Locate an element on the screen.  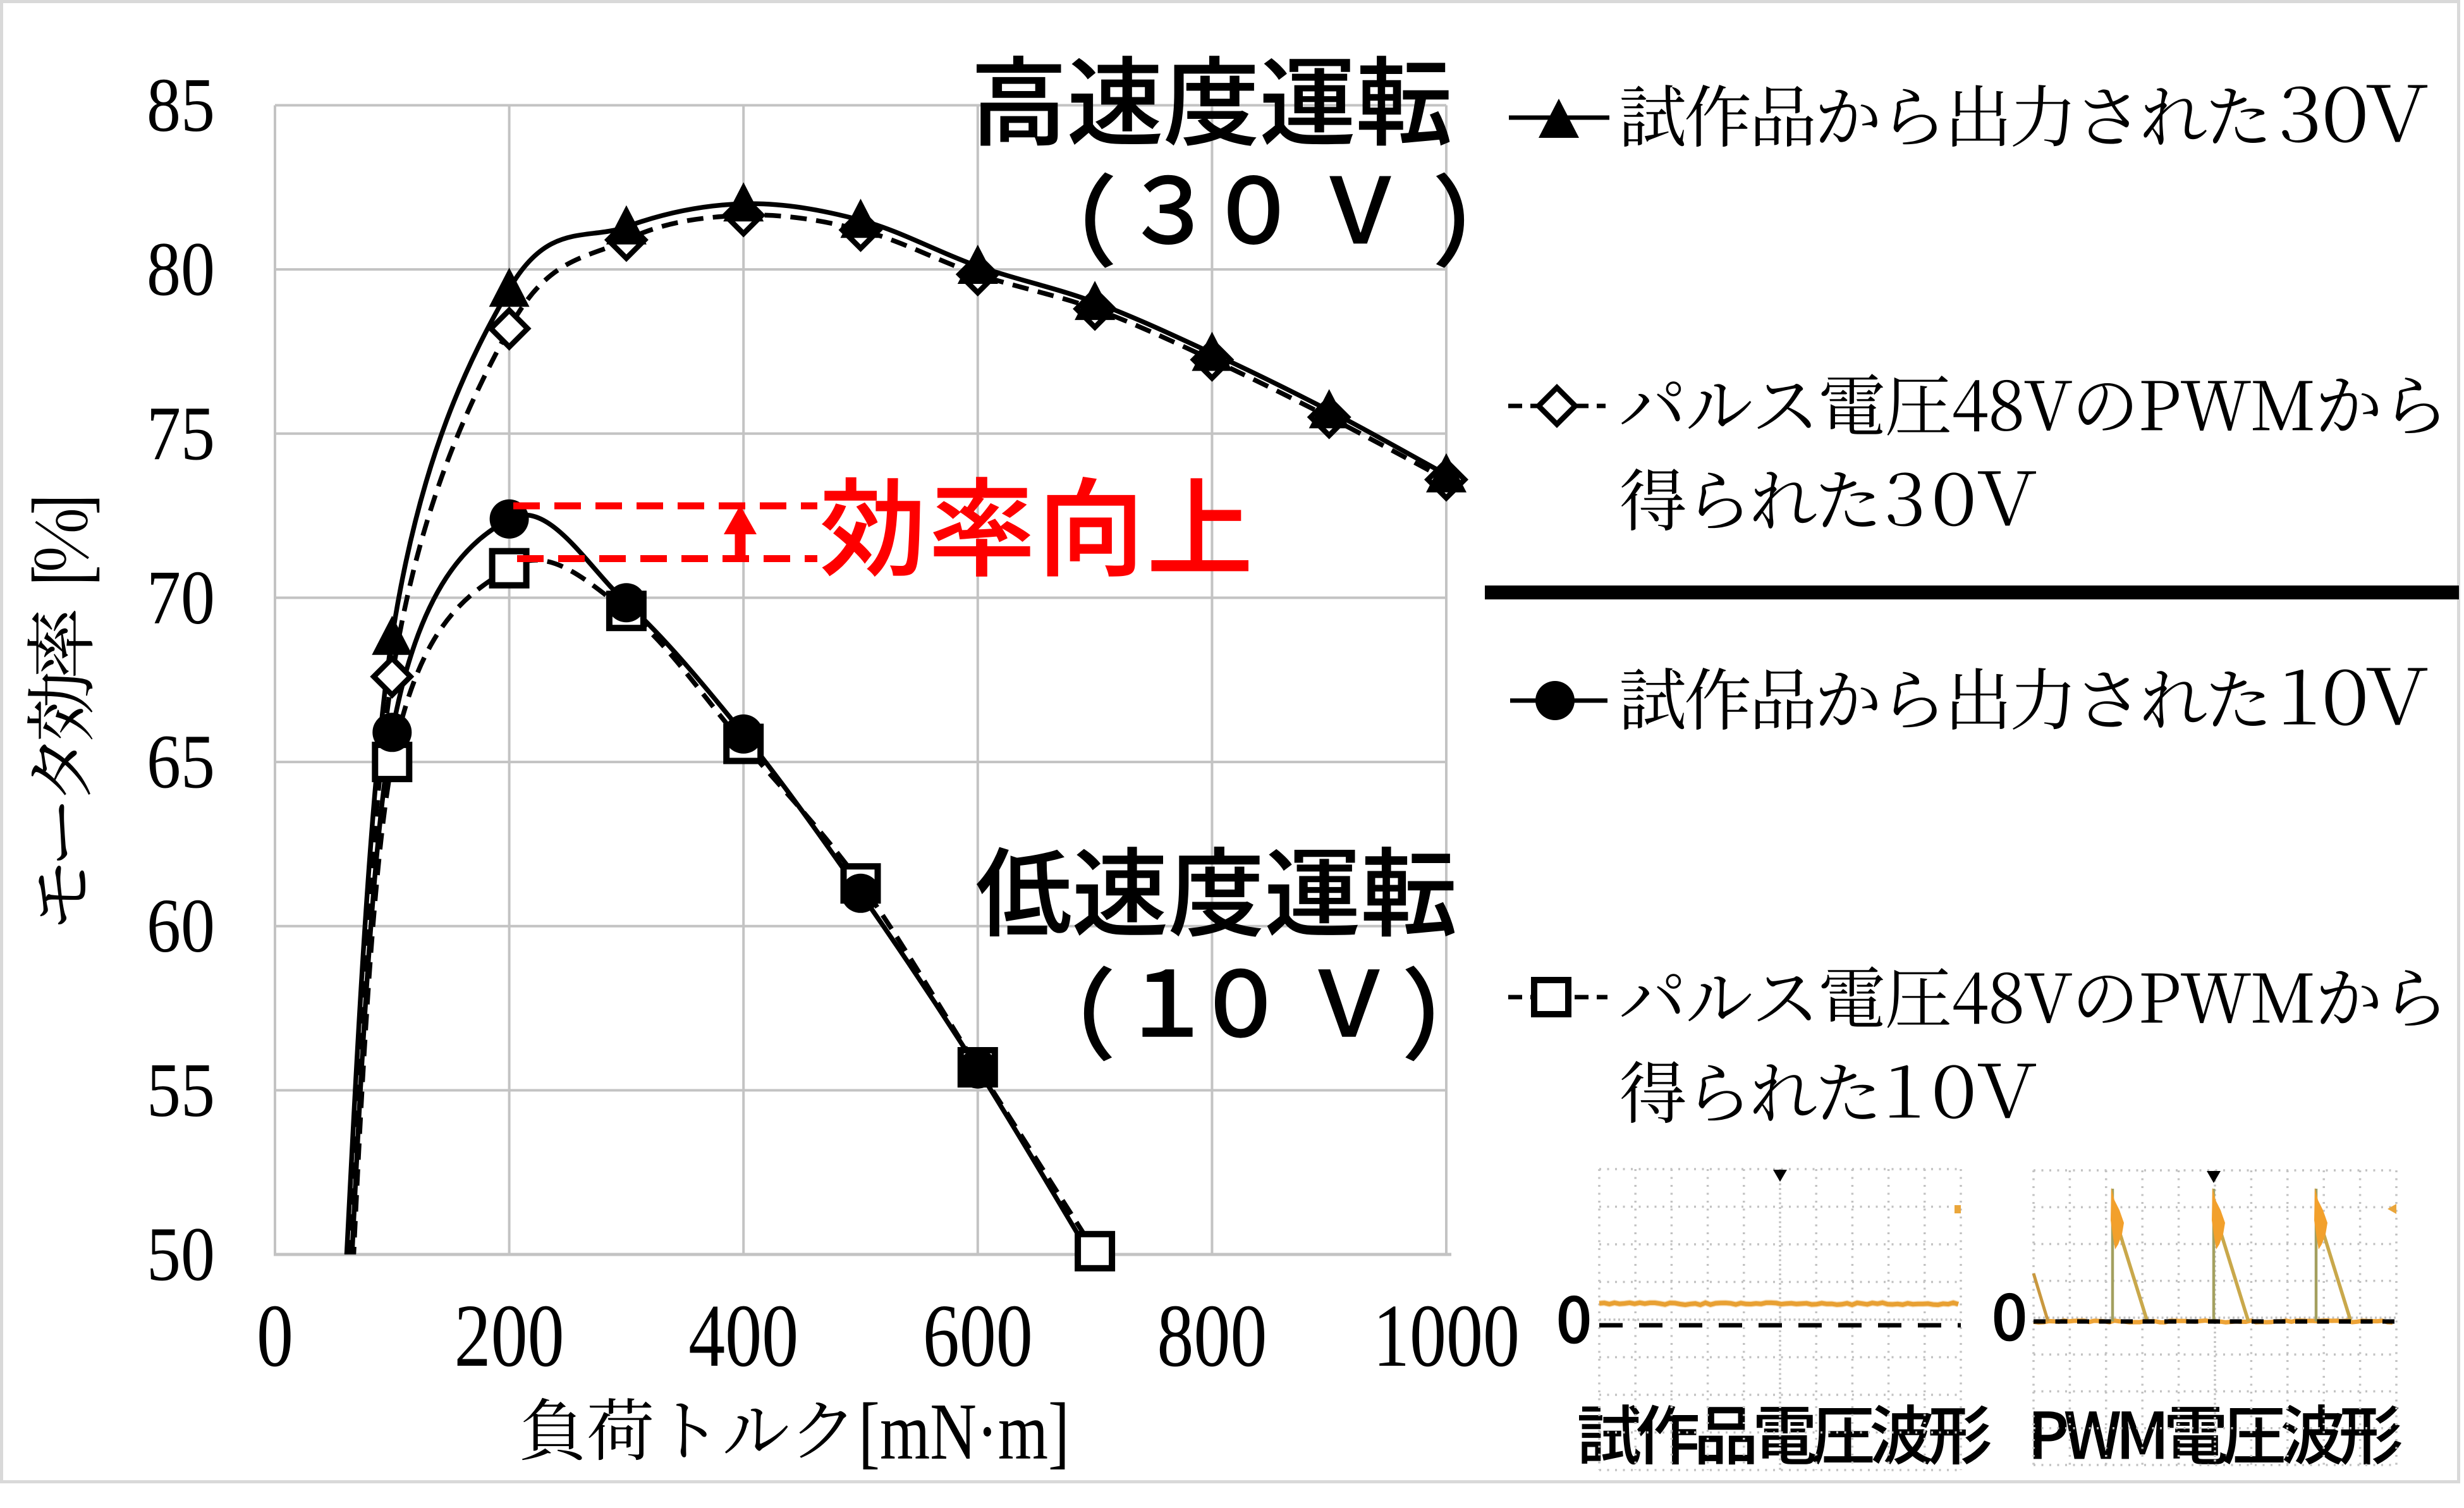
svg-text: 85 is located at coordinates (181, 105).